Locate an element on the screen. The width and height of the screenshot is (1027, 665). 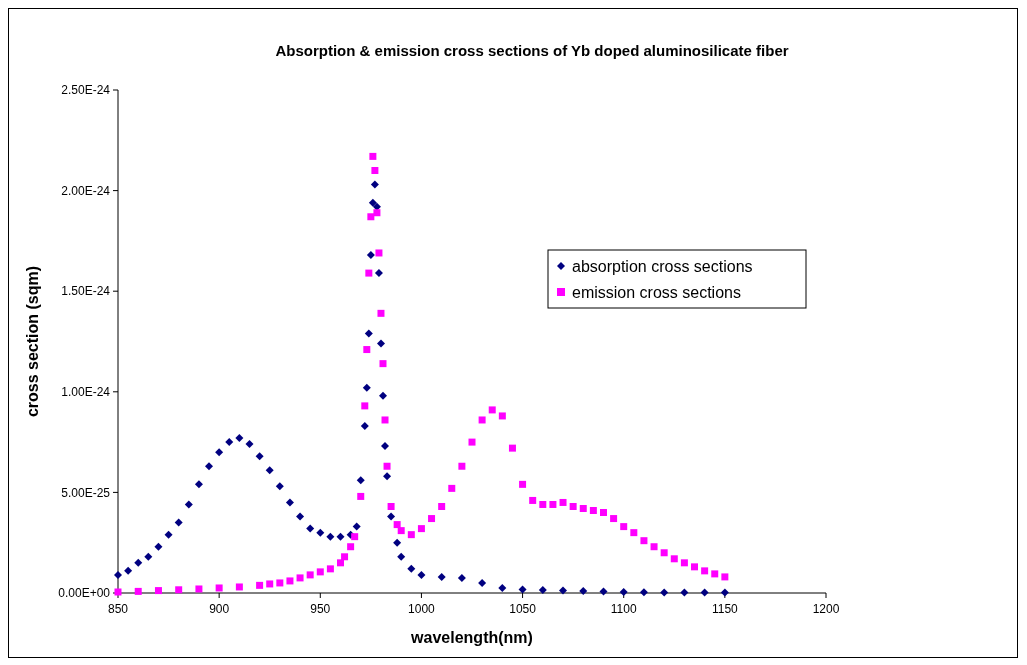
y-tick-label: 0.00E+00 is located at coordinates (84, 593).